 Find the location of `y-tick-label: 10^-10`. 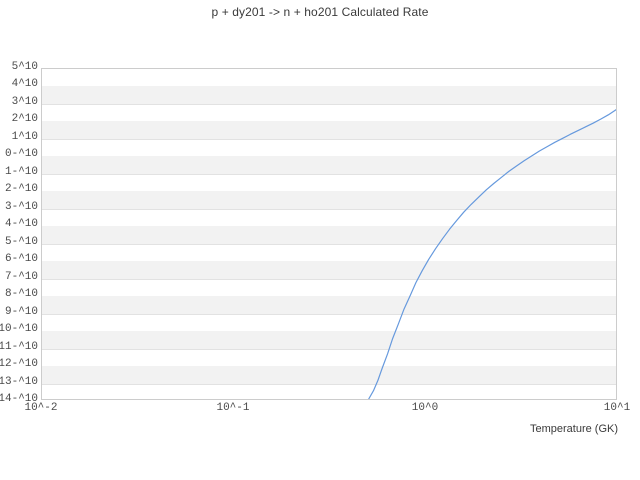

y-tick-label: 10^-10 is located at coordinates (19, 329).